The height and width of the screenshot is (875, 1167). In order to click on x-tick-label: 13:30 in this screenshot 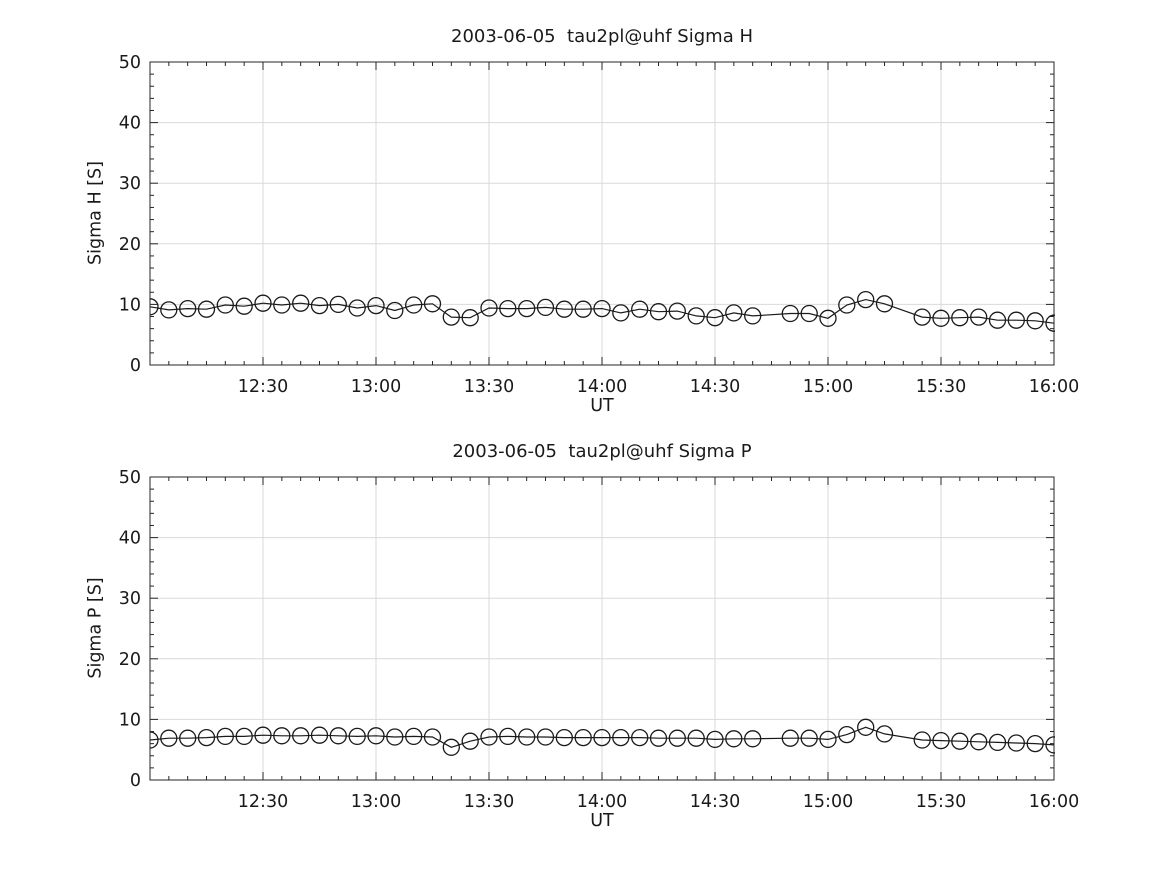, I will do `click(489, 802)`.